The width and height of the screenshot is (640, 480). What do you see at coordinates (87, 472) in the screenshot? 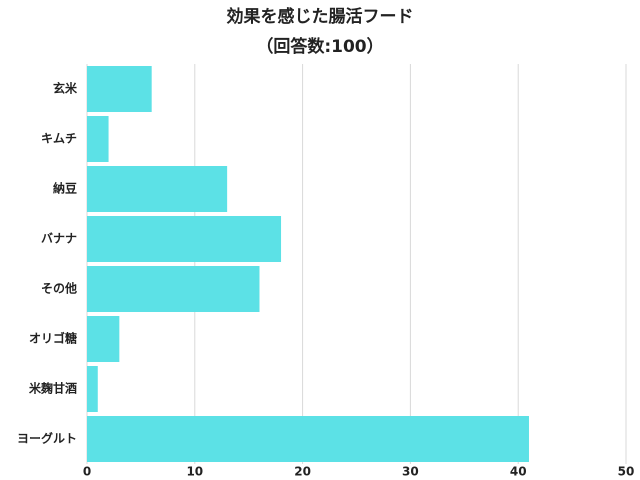
I see `x-tick-label: 0` at bounding box center [87, 472].